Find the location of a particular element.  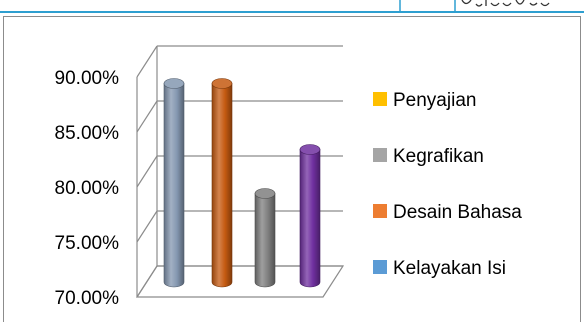

legend-label: Penyajian is located at coordinates (434, 100).